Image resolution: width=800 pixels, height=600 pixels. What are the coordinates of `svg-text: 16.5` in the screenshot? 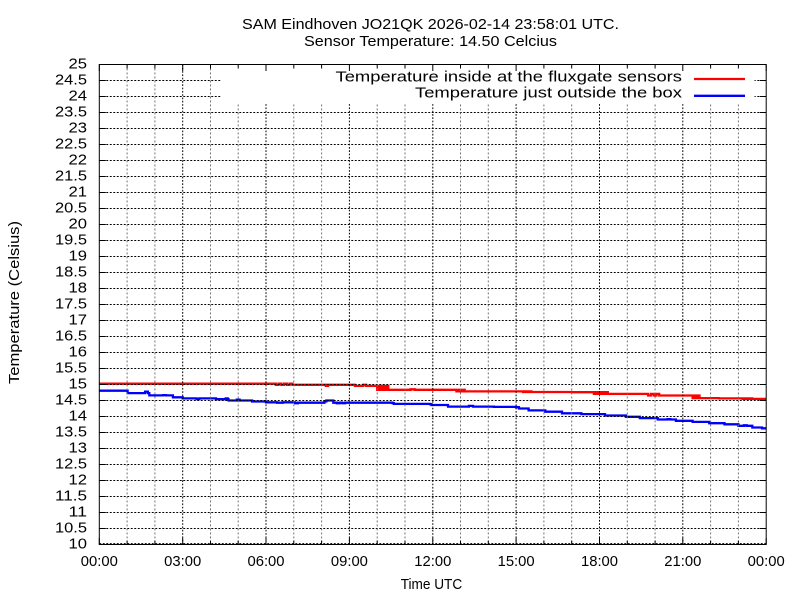 It's located at (71, 336).